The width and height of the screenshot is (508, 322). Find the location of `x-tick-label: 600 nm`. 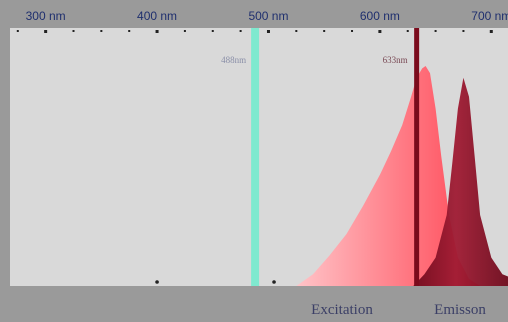

x-tick-label: 600 nm is located at coordinates (380, 16).